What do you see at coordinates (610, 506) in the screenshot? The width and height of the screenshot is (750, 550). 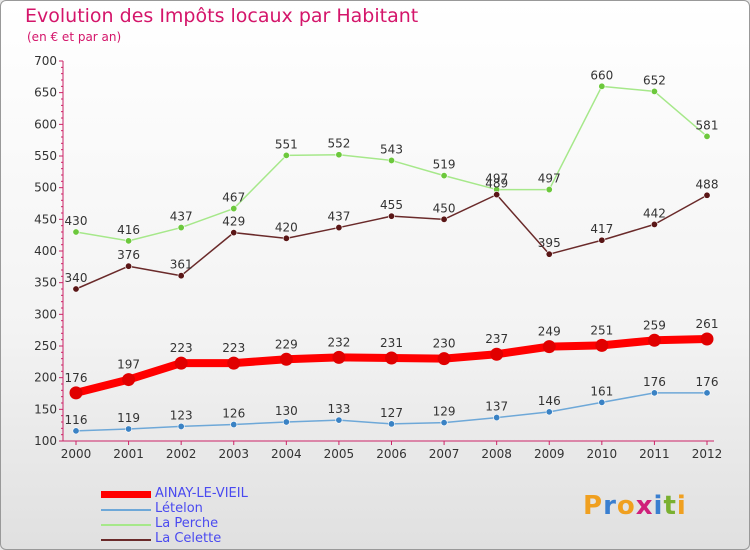 I see `logo-letter: r` at bounding box center [610, 506].